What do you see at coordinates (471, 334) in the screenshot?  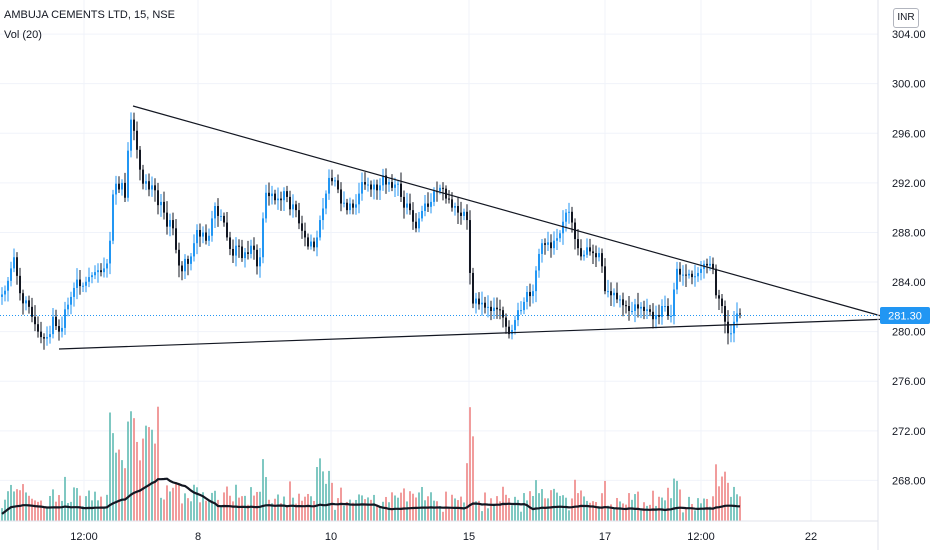 I see `trendline` at bounding box center [471, 334].